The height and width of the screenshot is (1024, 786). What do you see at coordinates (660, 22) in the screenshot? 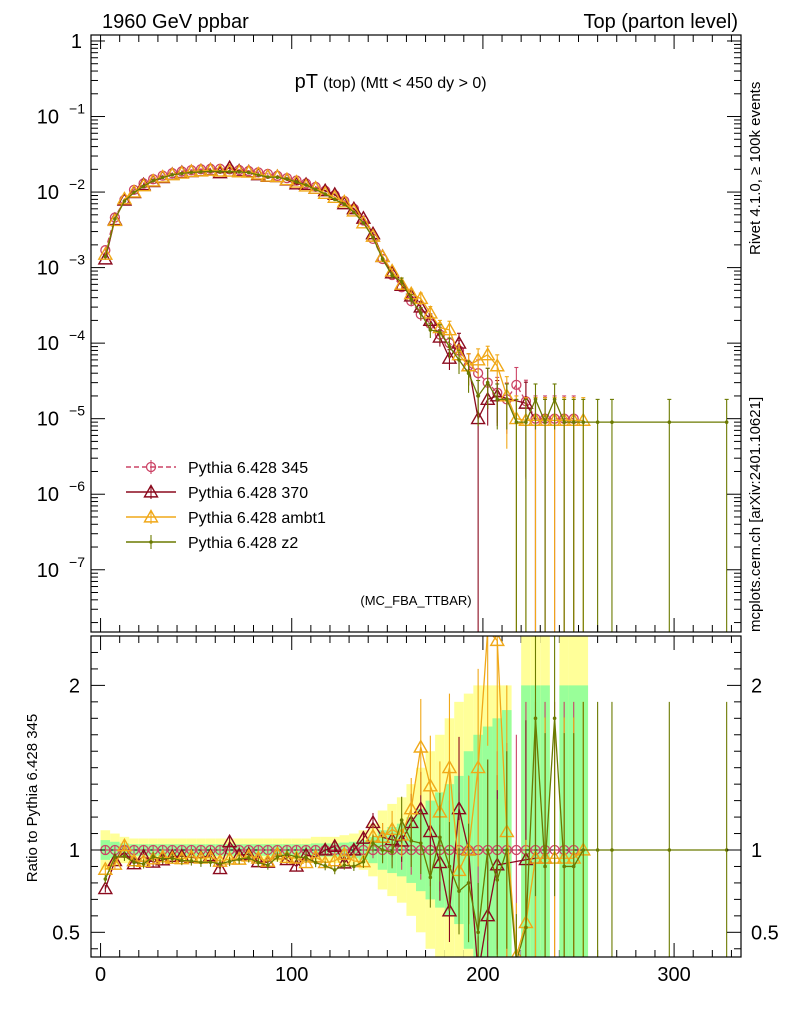
I see `header-process-label: Top (parton level)` at bounding box center [660, 22].